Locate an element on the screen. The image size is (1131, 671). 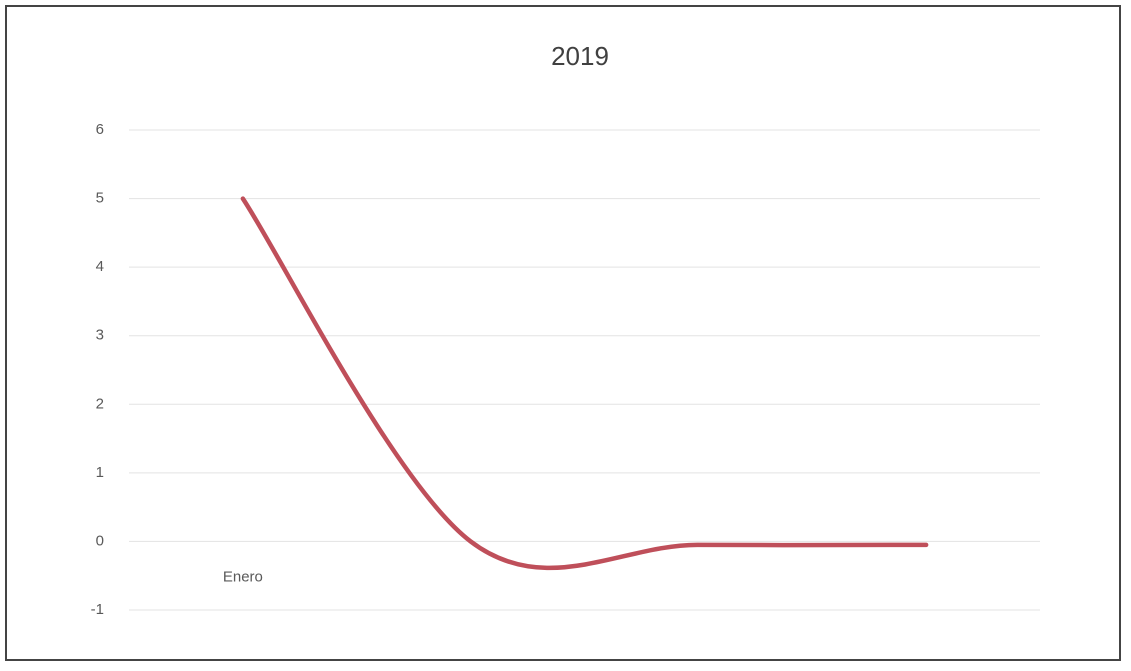
y-tick-label: 1 is located at coordinates (100, 472).